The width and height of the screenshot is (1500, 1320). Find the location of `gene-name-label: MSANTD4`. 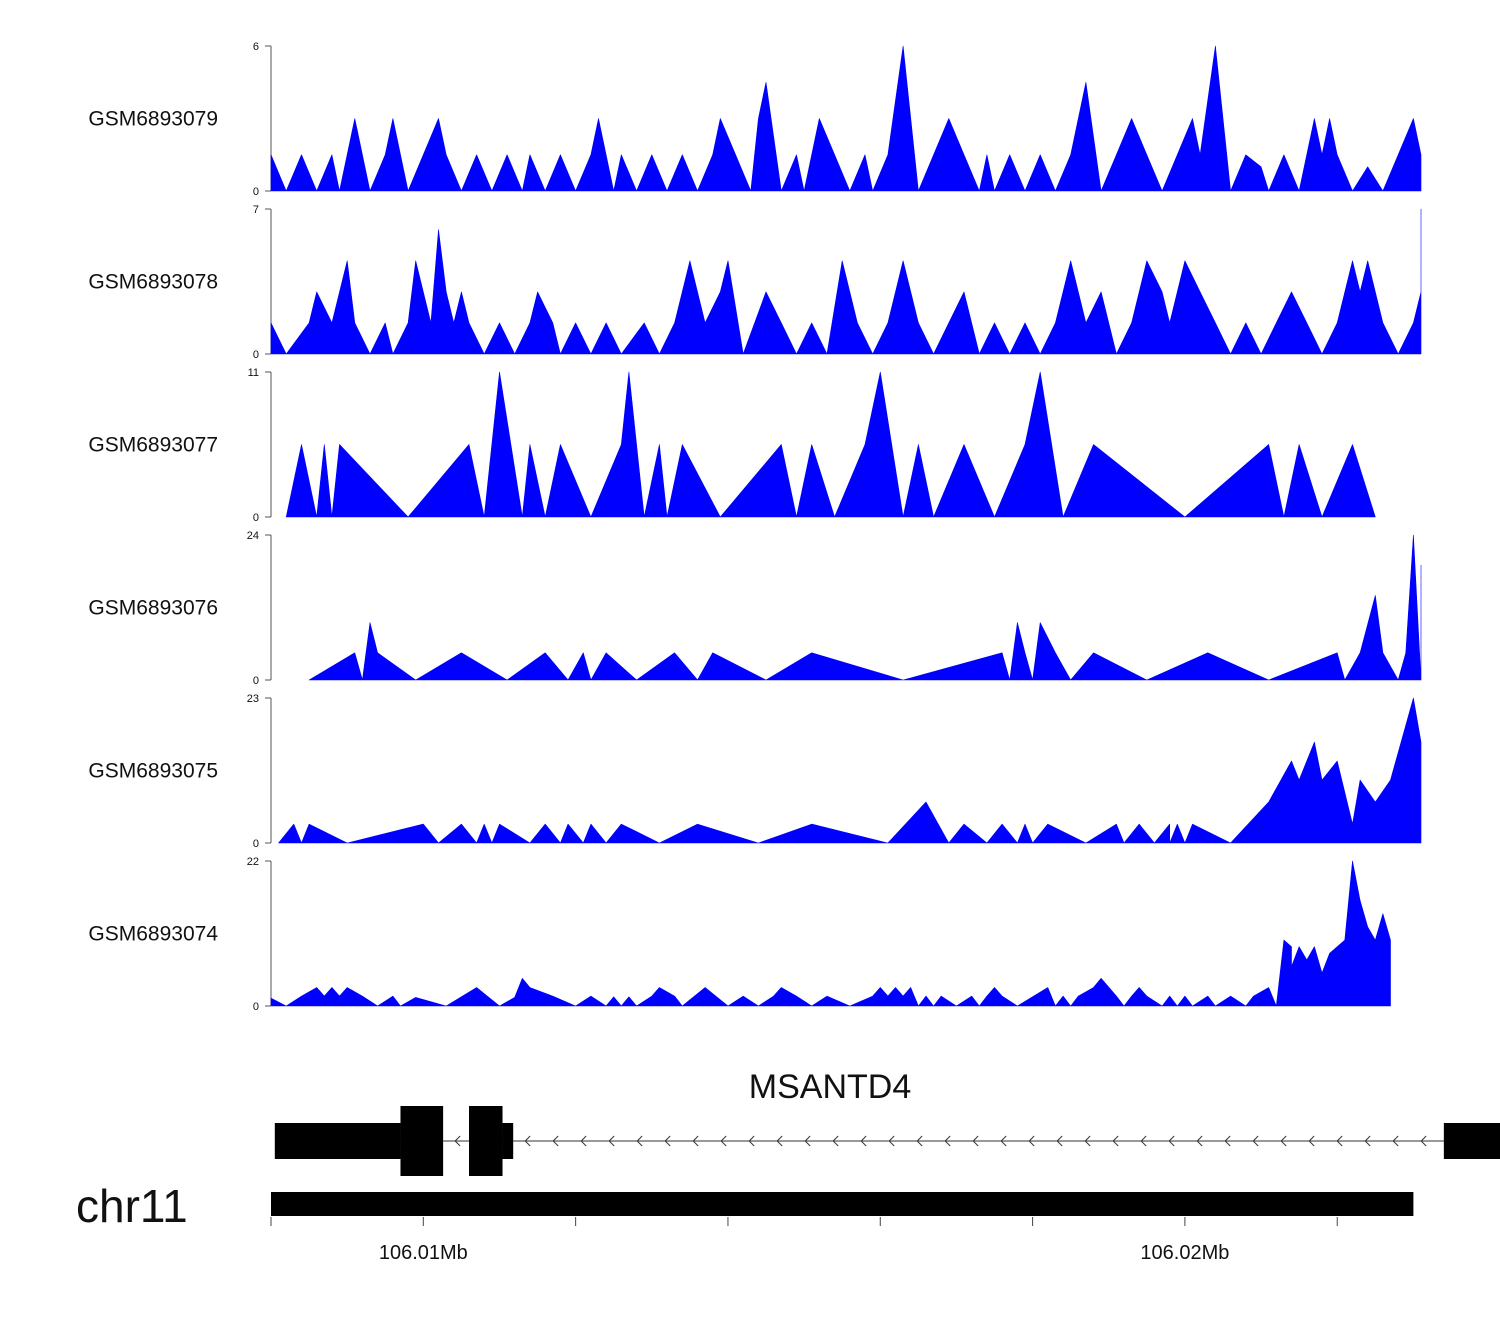

gene-name-label: MSANTD4 is located at coordinates (830, 1087).